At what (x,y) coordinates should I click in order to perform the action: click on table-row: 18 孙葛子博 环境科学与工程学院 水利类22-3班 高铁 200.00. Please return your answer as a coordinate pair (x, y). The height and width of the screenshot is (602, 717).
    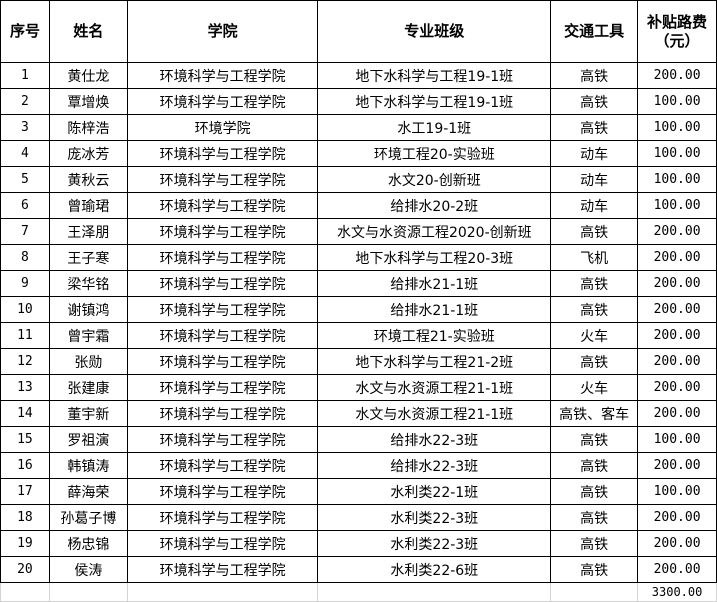
    Looking at the image, I should click on (358, 517).